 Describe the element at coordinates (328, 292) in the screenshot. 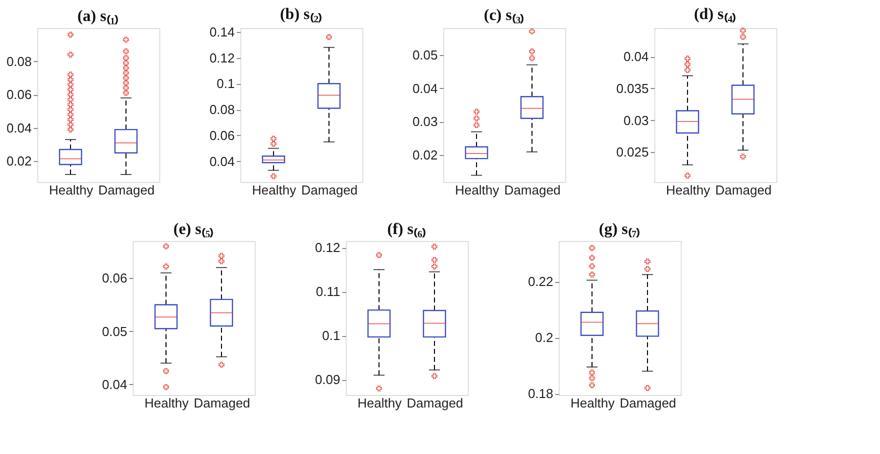

I see `y-tick-label: 0.11` at that location.